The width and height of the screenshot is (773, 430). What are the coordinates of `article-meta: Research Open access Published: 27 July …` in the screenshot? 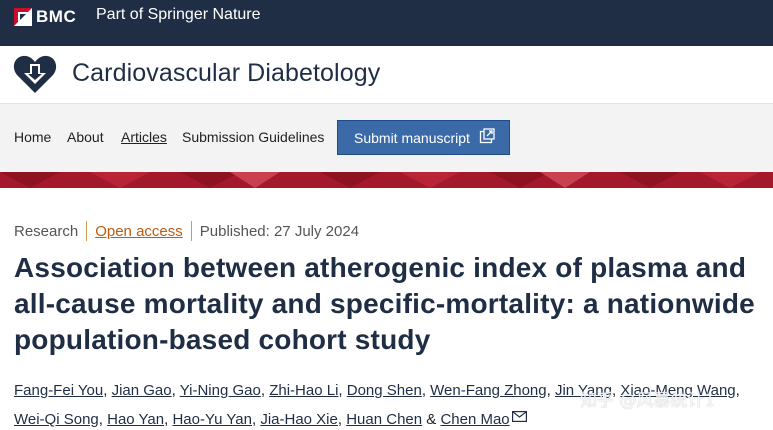 It's located at (186, 231).